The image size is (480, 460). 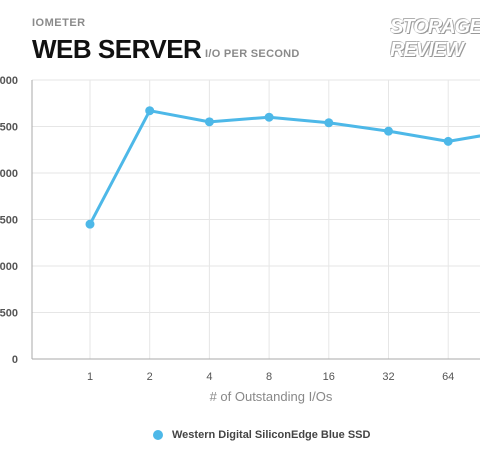 I want to click on x-tick-label: 16, so click(x=329, y=377).